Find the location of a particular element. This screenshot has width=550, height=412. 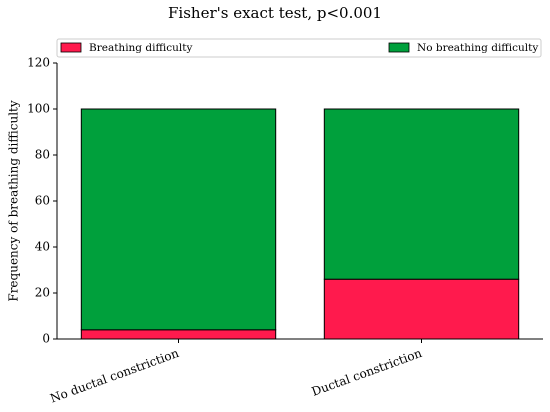

y-tick-label: 60 is located at coordinates (42, 201).